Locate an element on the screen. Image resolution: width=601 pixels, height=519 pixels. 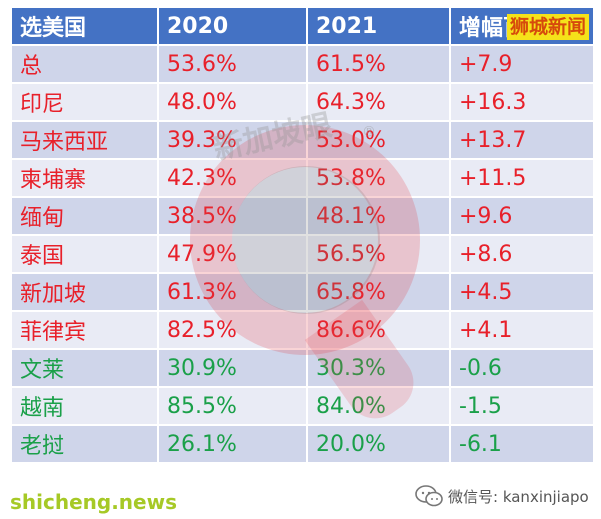
value-2021-cell: 48.1% is located at coordinates (378, 216).